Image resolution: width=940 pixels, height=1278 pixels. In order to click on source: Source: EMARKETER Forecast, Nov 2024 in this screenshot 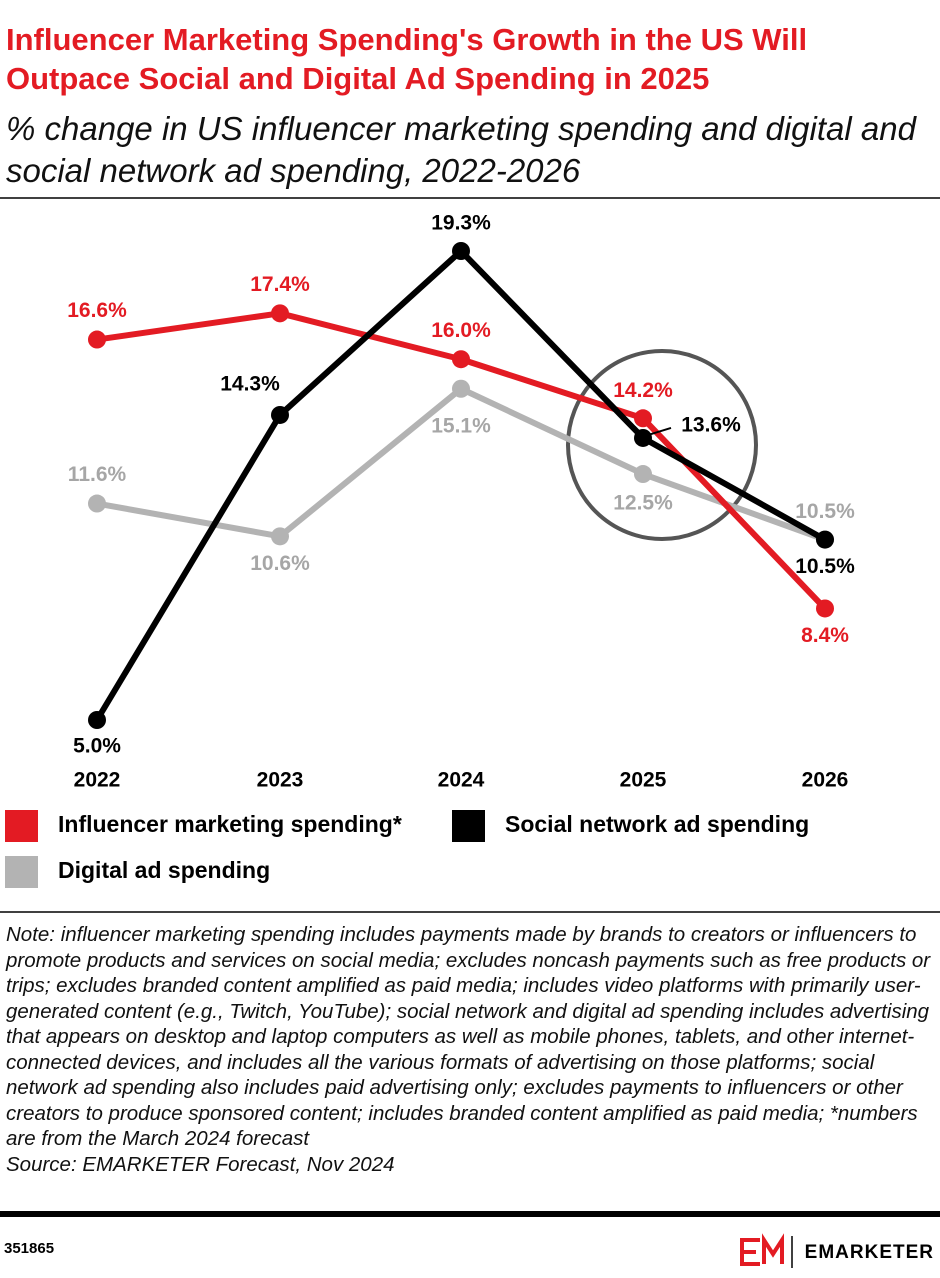, I will do `click(200, 1164)`.